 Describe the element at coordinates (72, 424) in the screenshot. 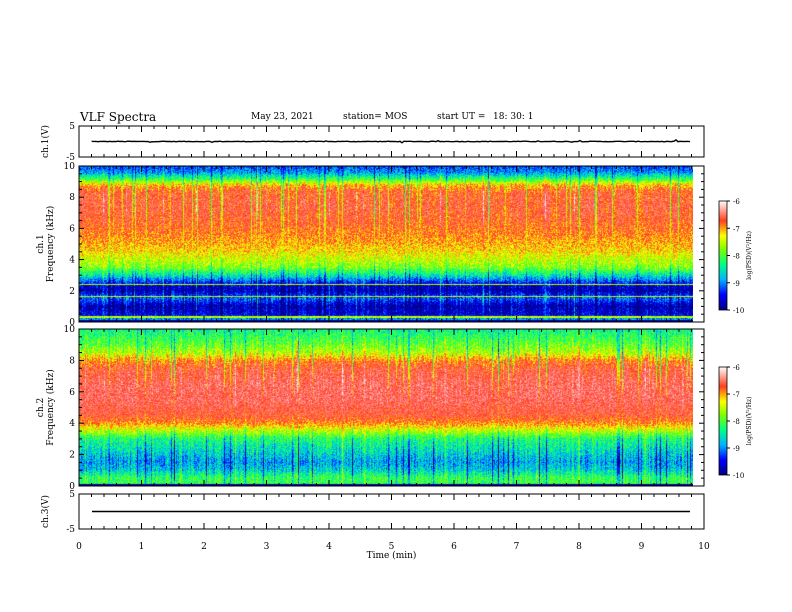

I see `ch2-spectrogram-ytick-label: 4` at that location.